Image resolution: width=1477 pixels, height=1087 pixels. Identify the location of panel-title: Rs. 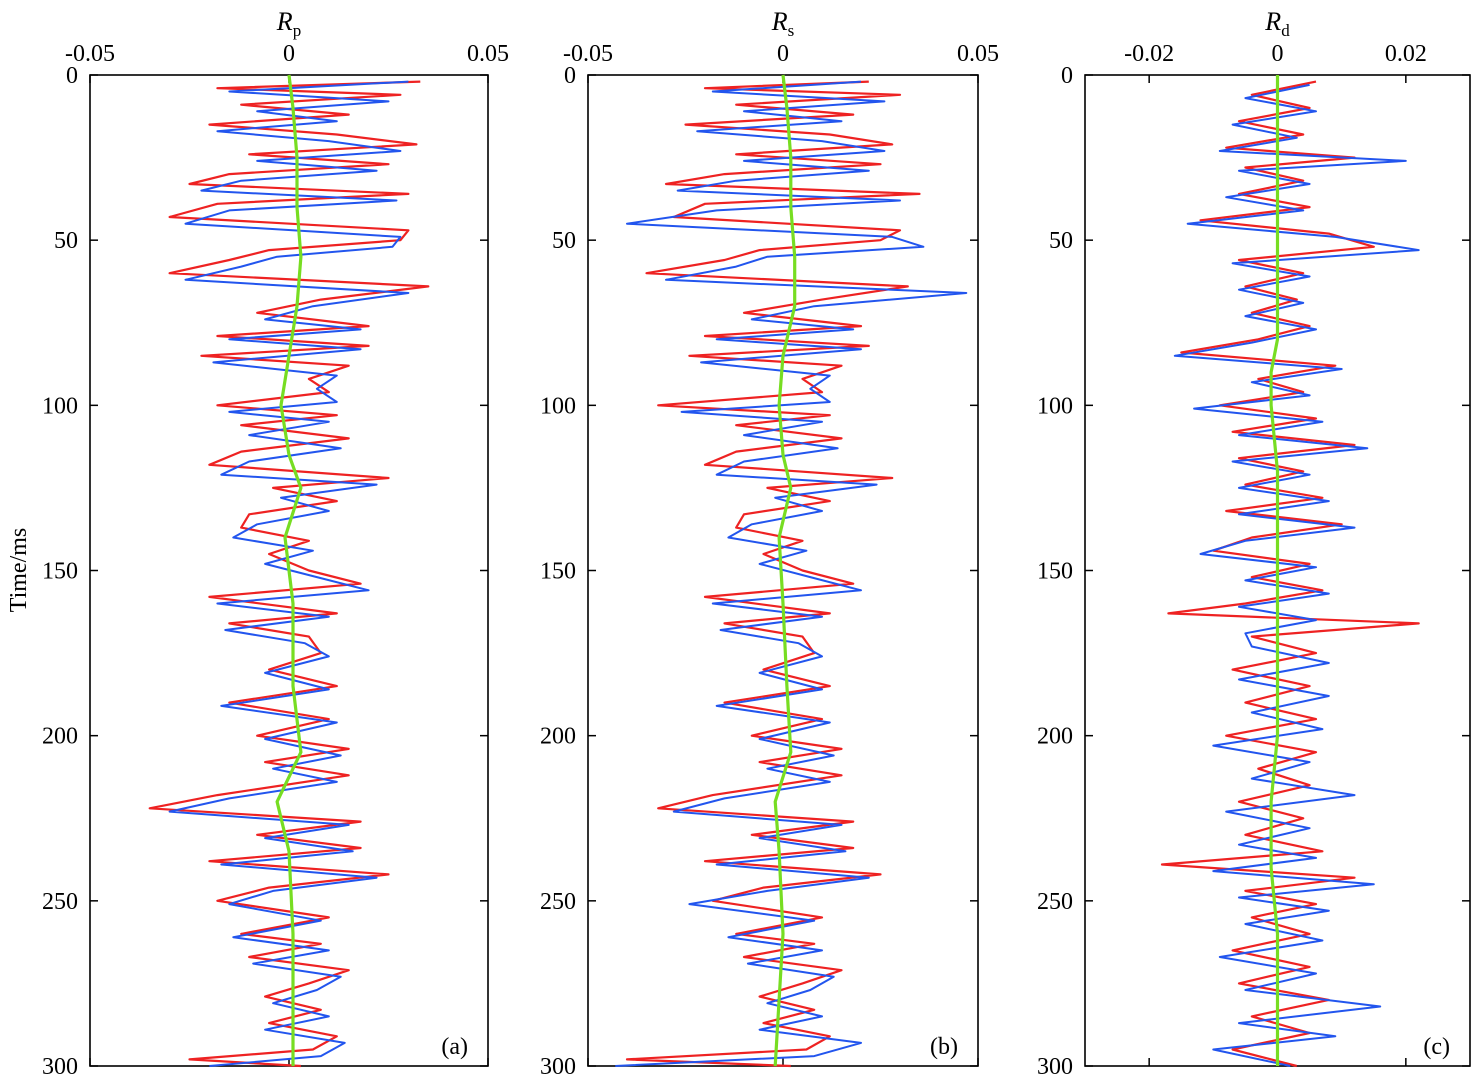
(783, 23).